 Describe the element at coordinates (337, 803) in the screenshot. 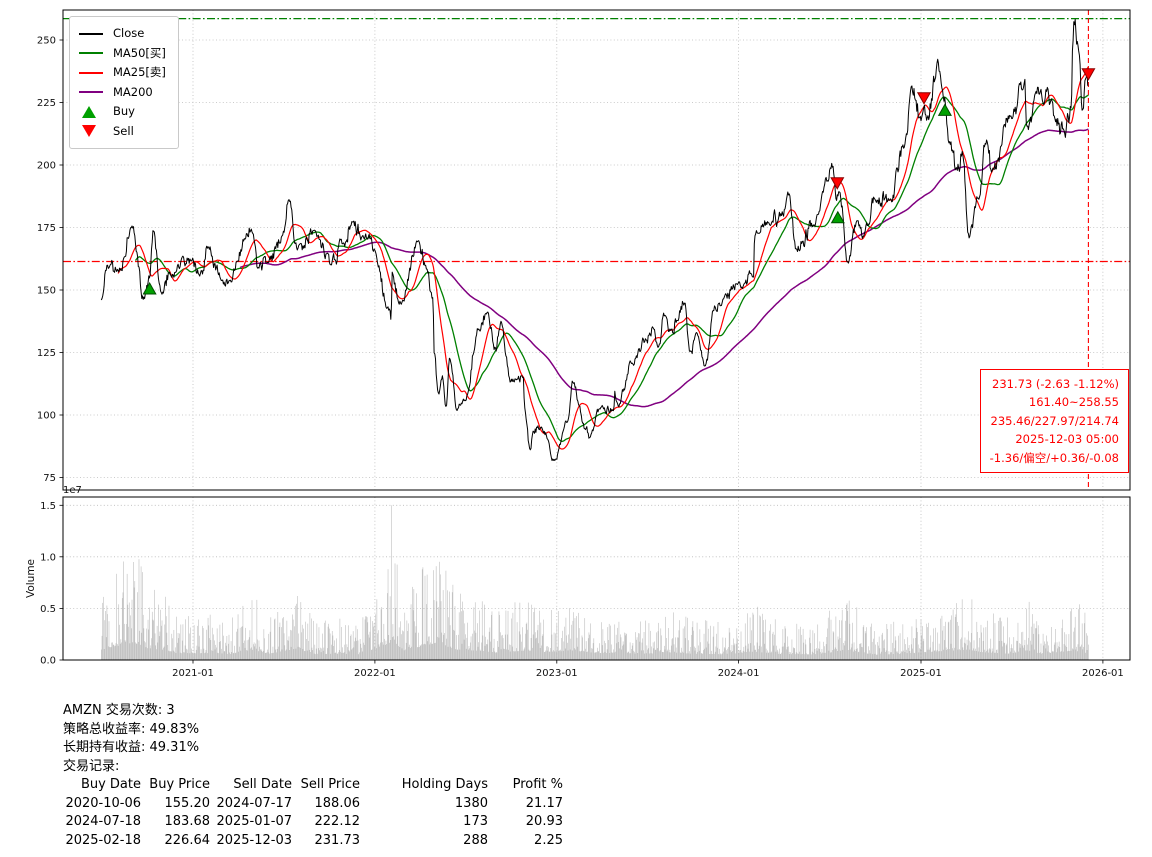

I see `trade-table-cell: 188.06` at that location.